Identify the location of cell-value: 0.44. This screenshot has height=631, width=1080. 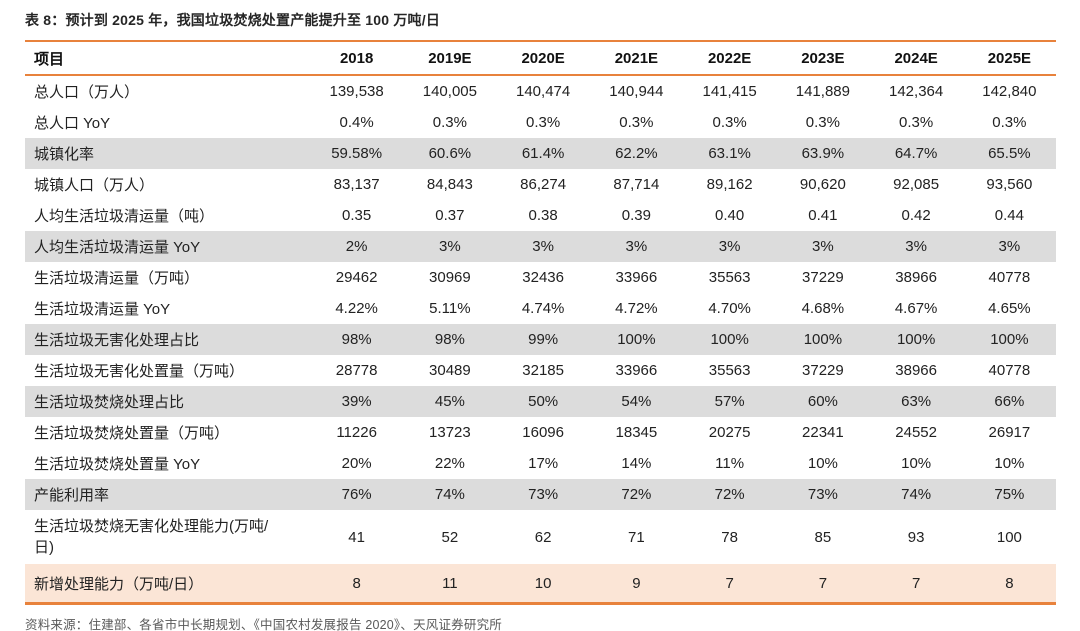
(1009, 215).